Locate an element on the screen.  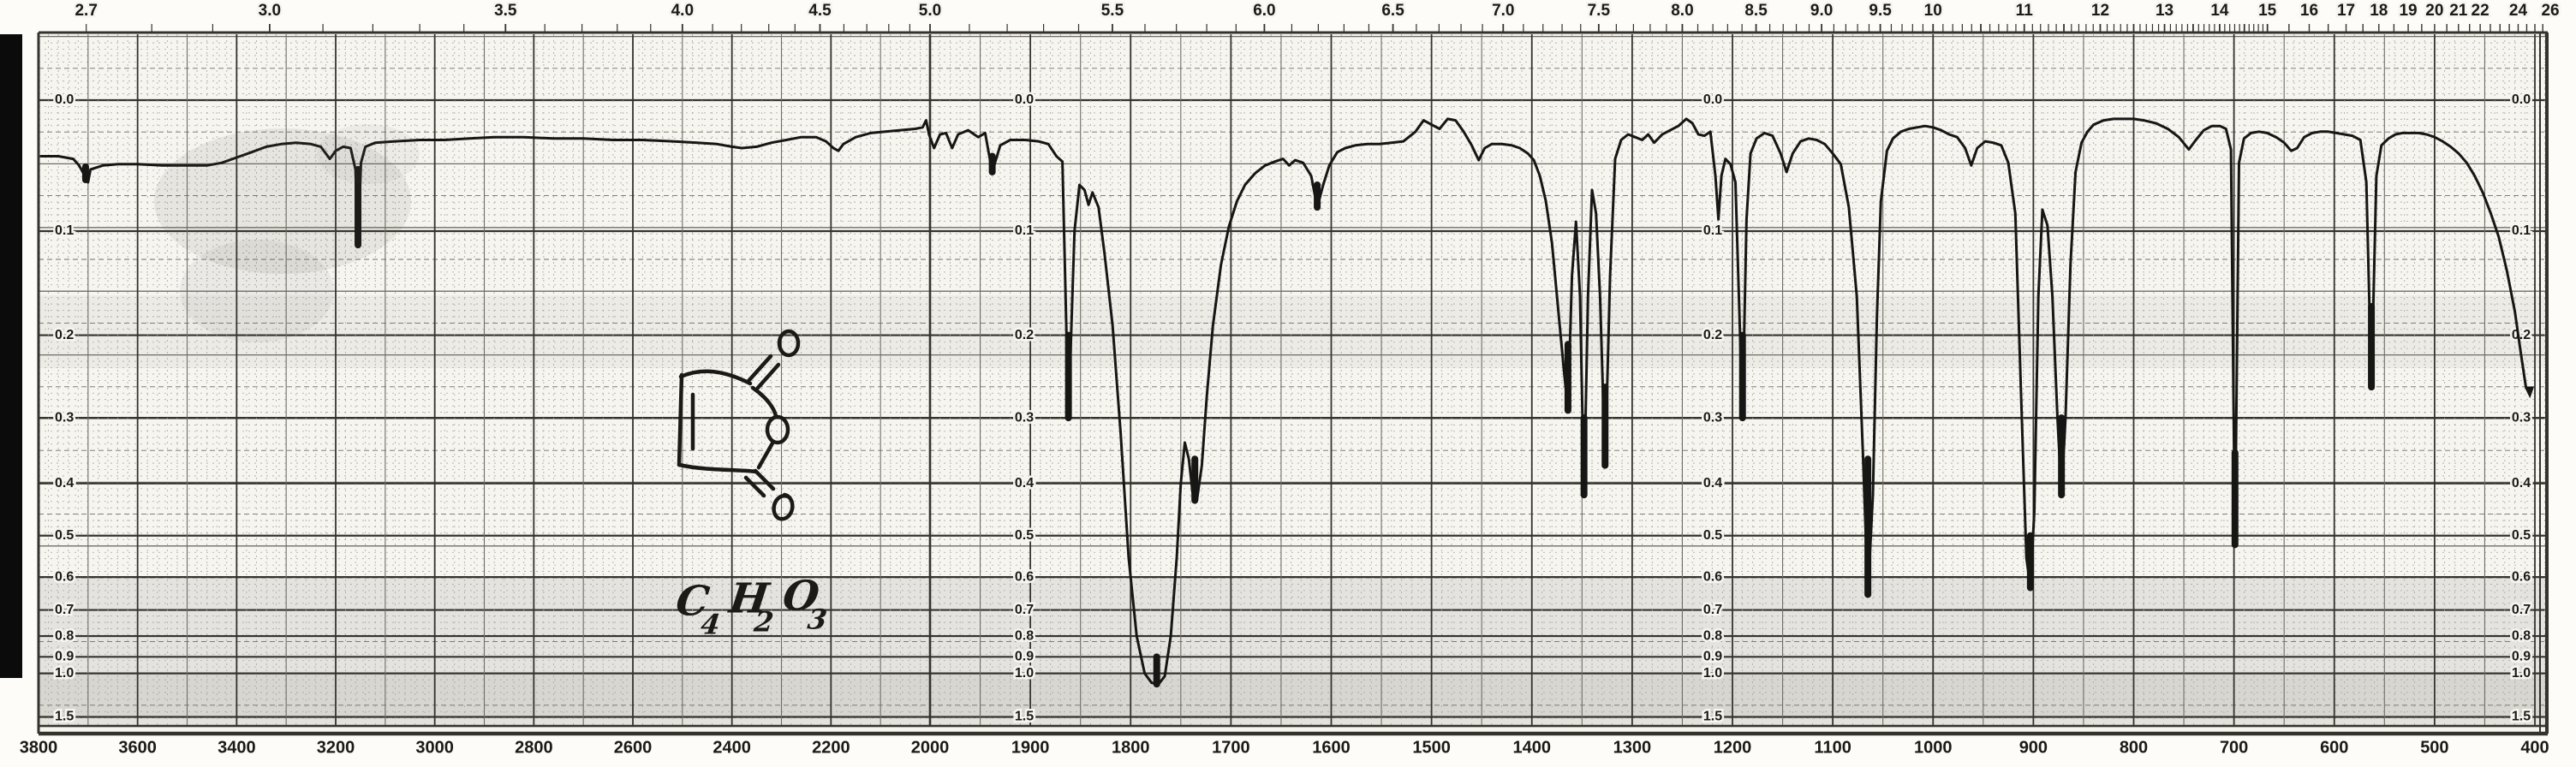
ring-bottom-bond is located at coordinates (718, 468).